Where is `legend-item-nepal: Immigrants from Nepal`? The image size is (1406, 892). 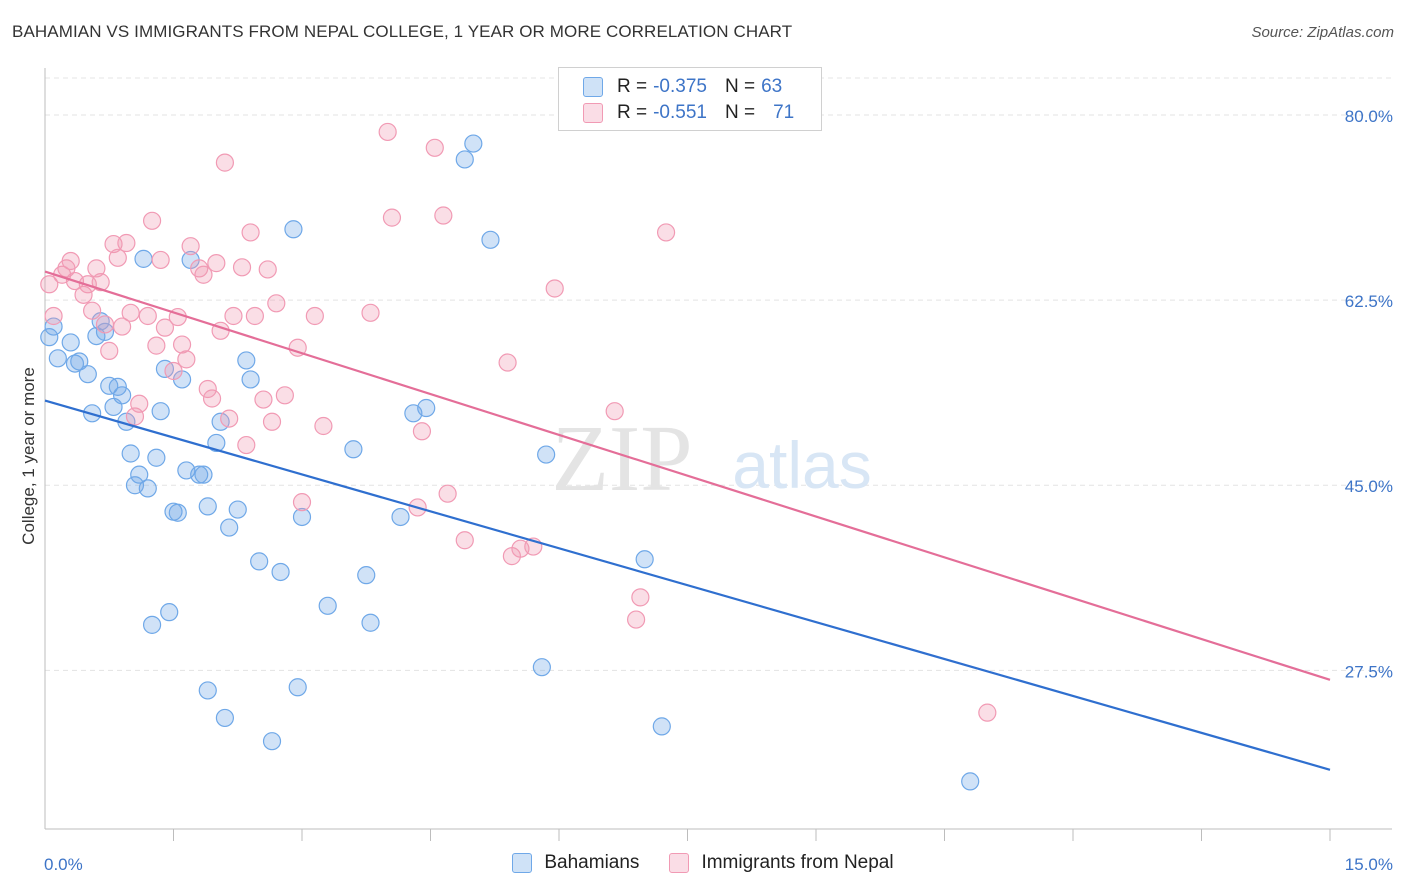 legend-item-nepal: Immigrants from Nepal is located at coordinates (781, 863).